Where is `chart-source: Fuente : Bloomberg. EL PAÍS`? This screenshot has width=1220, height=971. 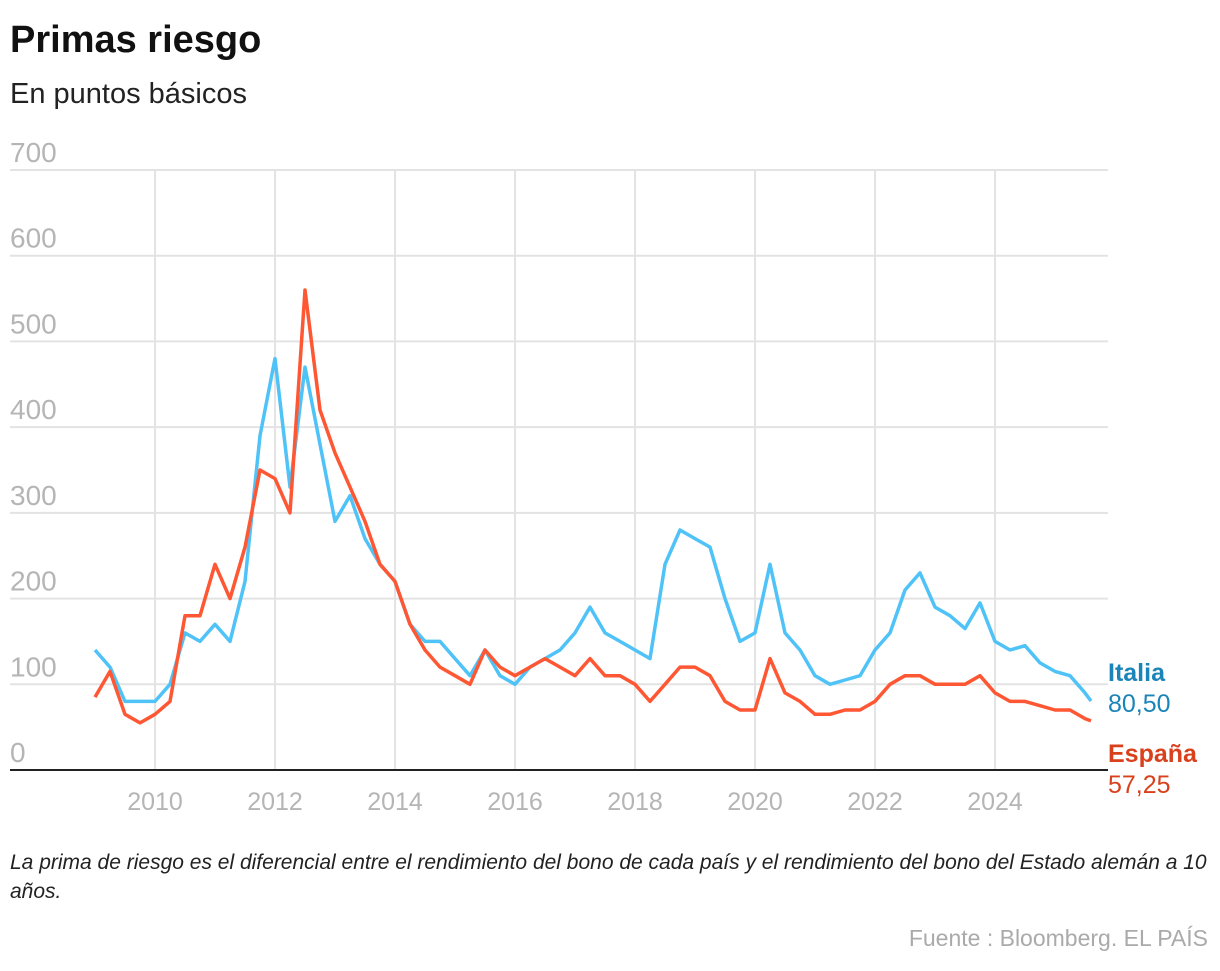
chart-source: Fuente : Bloomberg. EL PAÍS is located at coordinates (1058, 938).